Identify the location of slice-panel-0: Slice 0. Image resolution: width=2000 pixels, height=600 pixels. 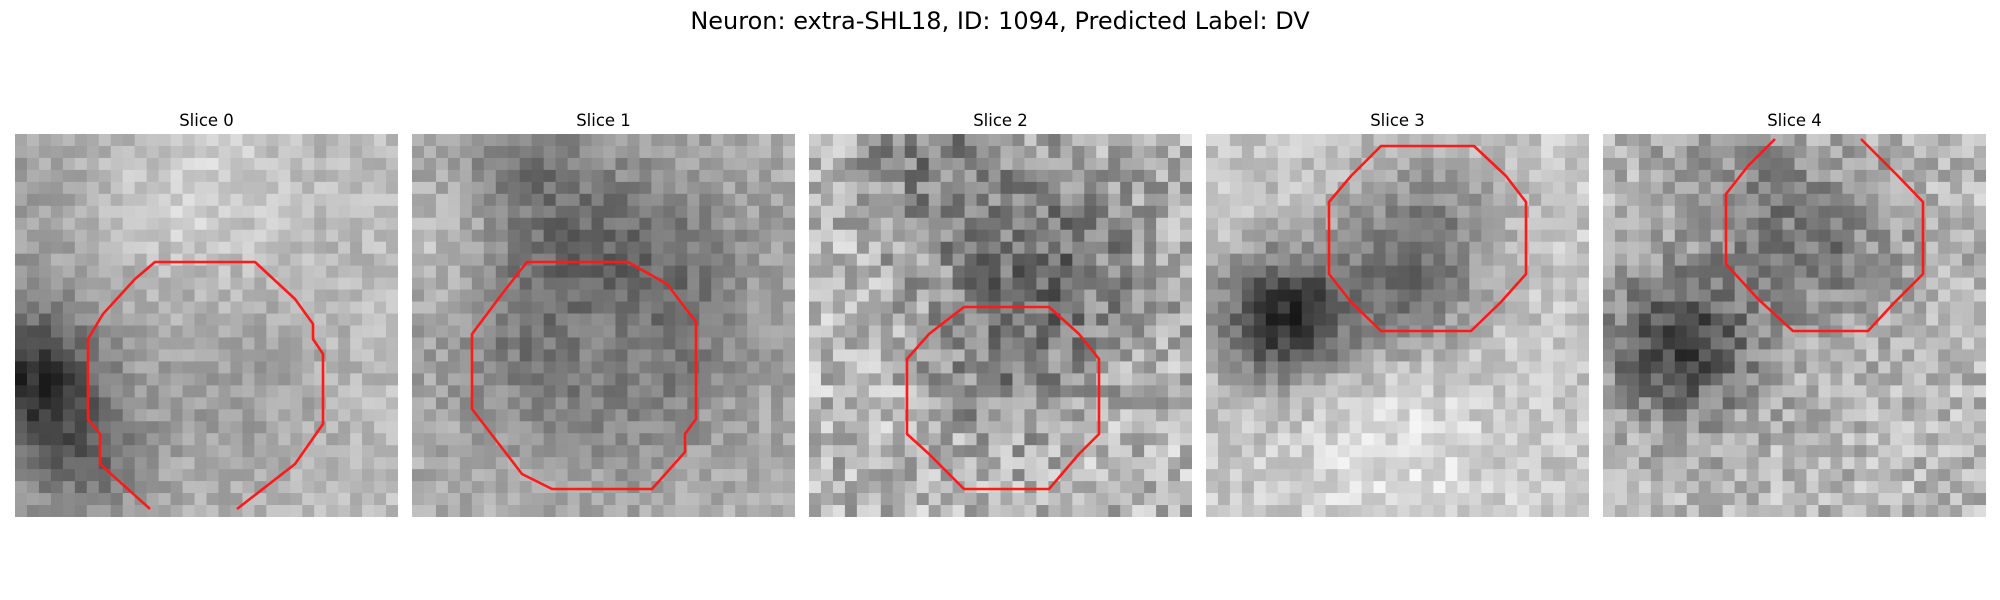
(206, 312).